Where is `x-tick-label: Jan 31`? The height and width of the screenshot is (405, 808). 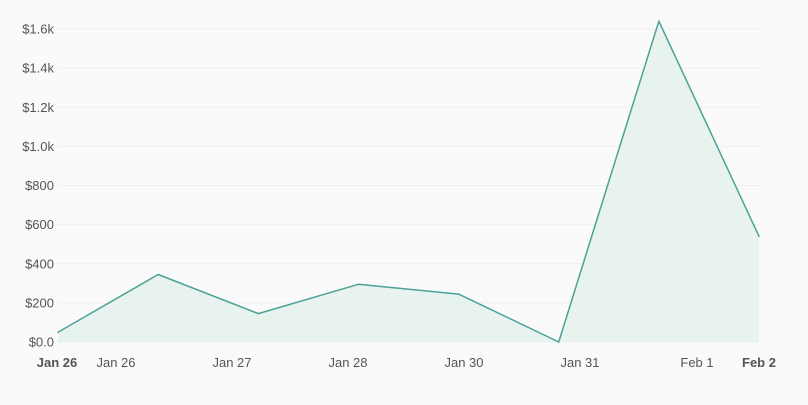
x-tick-label: Jan 31 is located at coordinates (579, 362).